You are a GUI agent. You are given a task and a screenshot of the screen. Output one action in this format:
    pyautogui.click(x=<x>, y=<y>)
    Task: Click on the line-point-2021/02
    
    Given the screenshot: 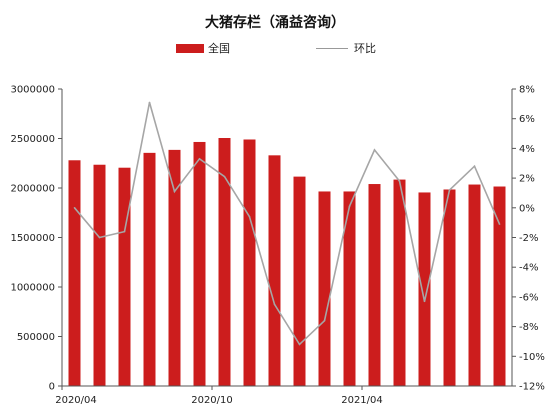 What is the action you would take?
    pyautogui.click(x=324, y=320)
    